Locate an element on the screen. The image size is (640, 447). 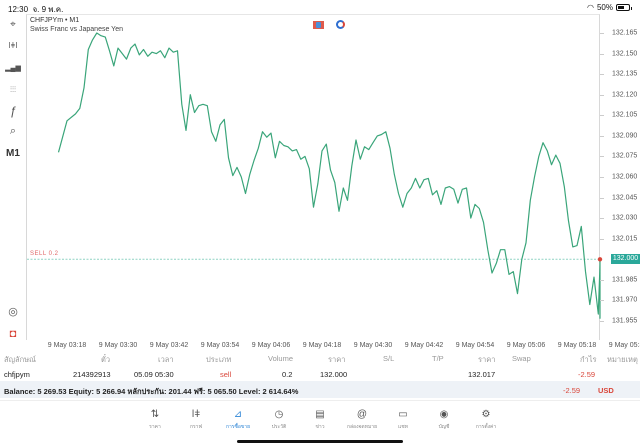
tab-label: แชท is located at coordinates (403, 427).